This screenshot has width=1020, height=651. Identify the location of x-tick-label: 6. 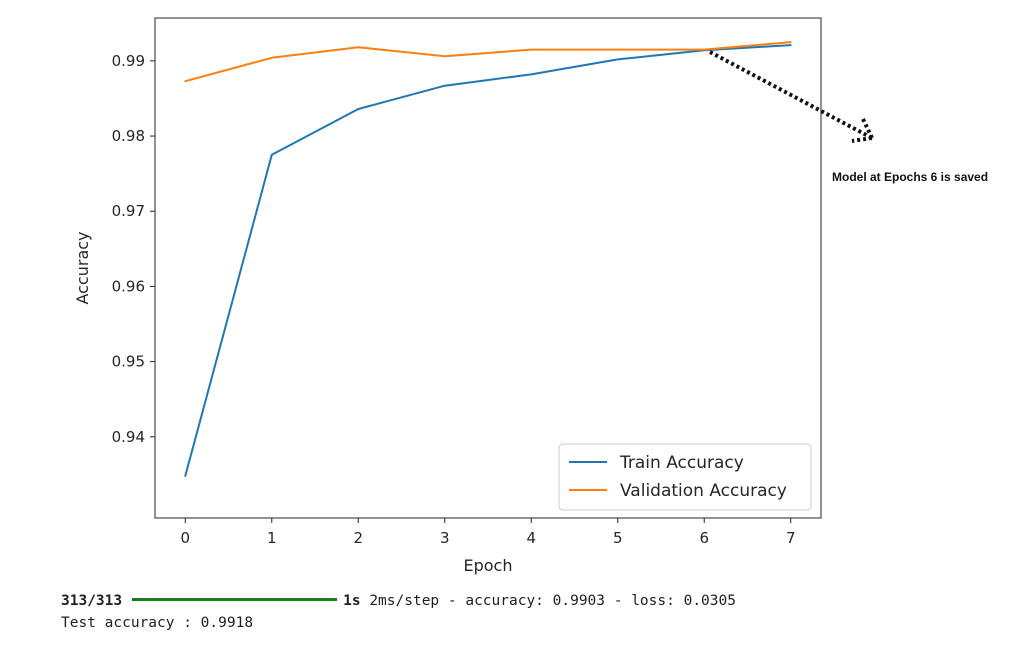
(704, 538).